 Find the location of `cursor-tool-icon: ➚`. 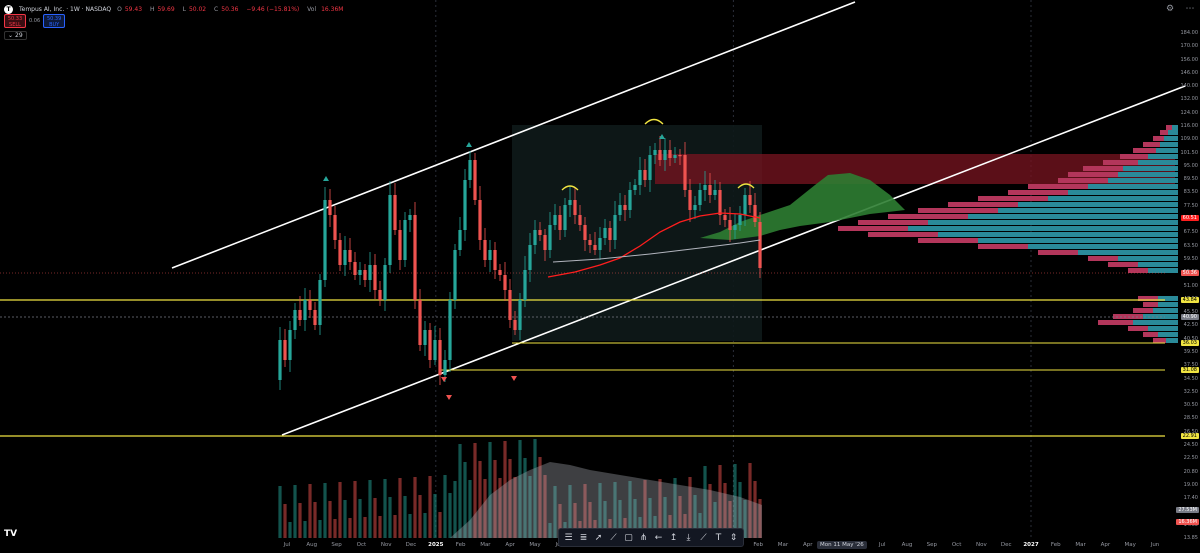

cursor-tool-icon: ➚ is located at coordinates (598, 537).